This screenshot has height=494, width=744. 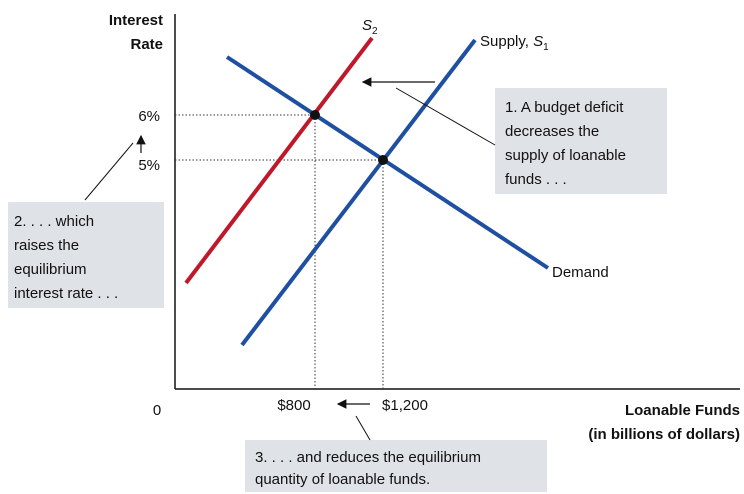 I want to click on note-text: raises the, so click(x=46, y=245).